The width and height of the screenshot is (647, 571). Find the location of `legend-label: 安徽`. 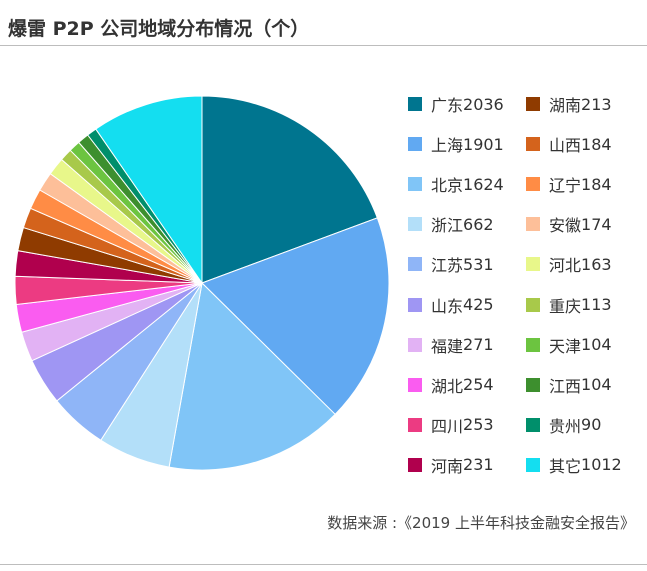

legend-label: 安徽 is located at coordinates (565, 226).